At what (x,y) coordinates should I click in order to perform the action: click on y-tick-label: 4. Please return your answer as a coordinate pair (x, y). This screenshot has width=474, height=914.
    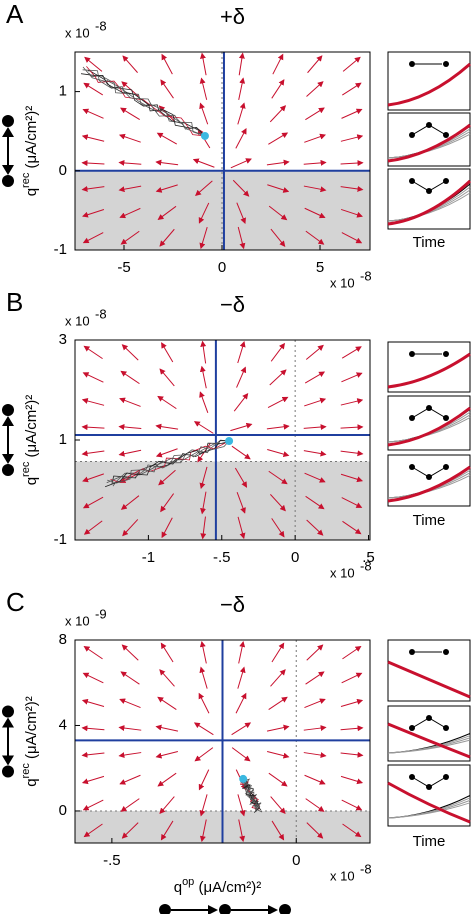
    Looking at the image, I should click on (63, 724).